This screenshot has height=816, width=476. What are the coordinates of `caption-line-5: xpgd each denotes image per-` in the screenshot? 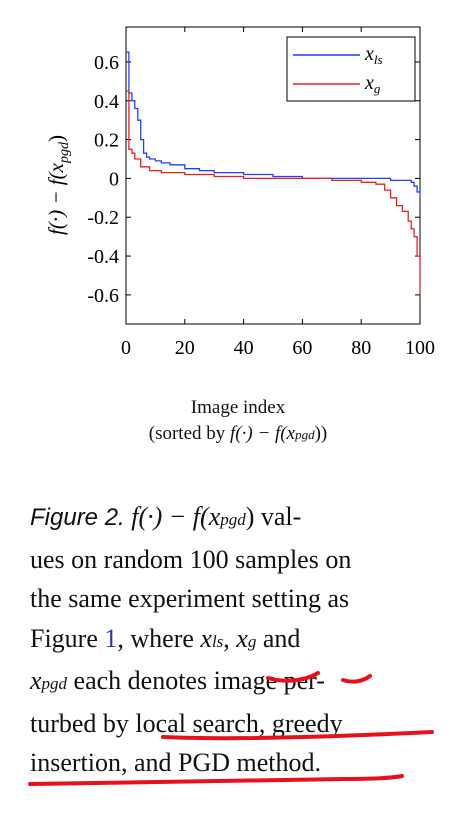 It's located at (177, 680).